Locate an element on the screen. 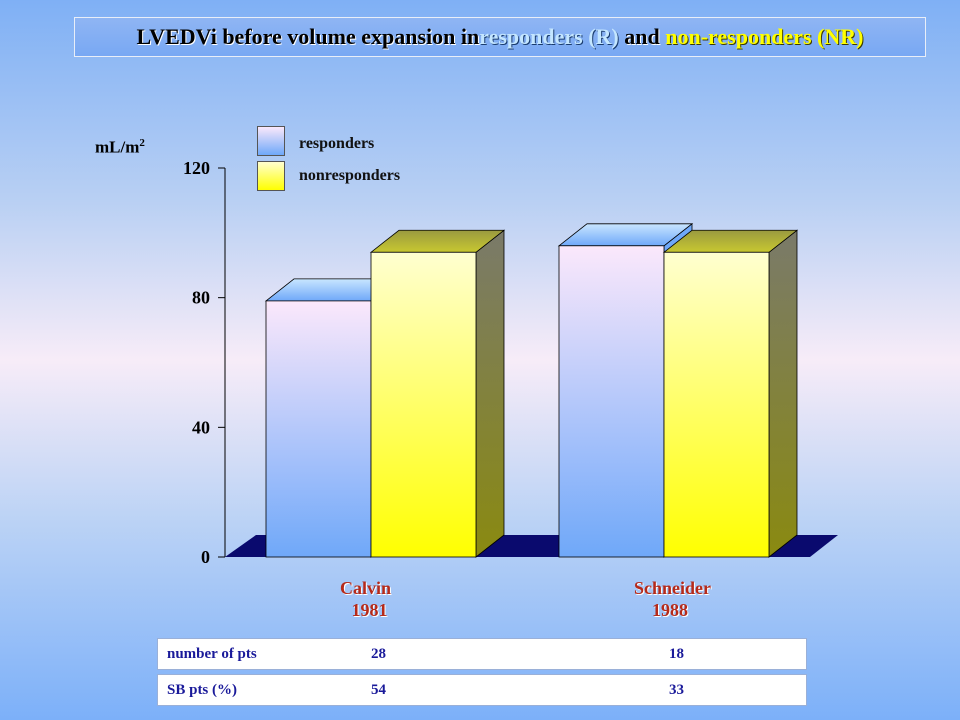  legend-swatch-nonresponders is located at coordinates (271, 176).